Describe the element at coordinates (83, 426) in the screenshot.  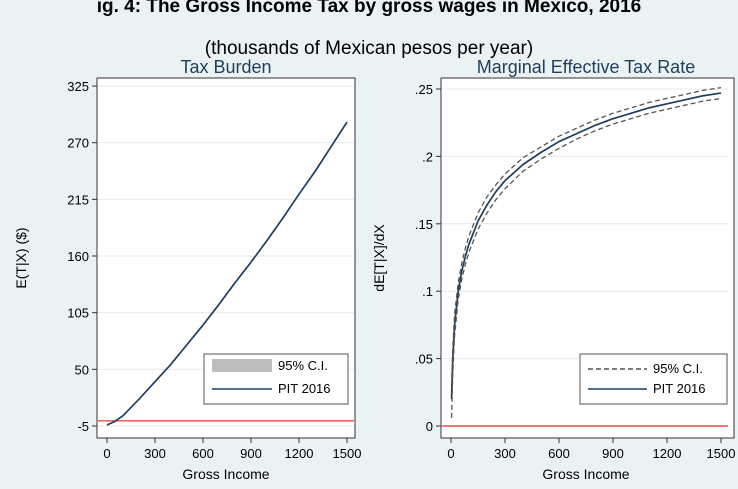
I see `tax-burden-y-tick-label: -5` at that location.